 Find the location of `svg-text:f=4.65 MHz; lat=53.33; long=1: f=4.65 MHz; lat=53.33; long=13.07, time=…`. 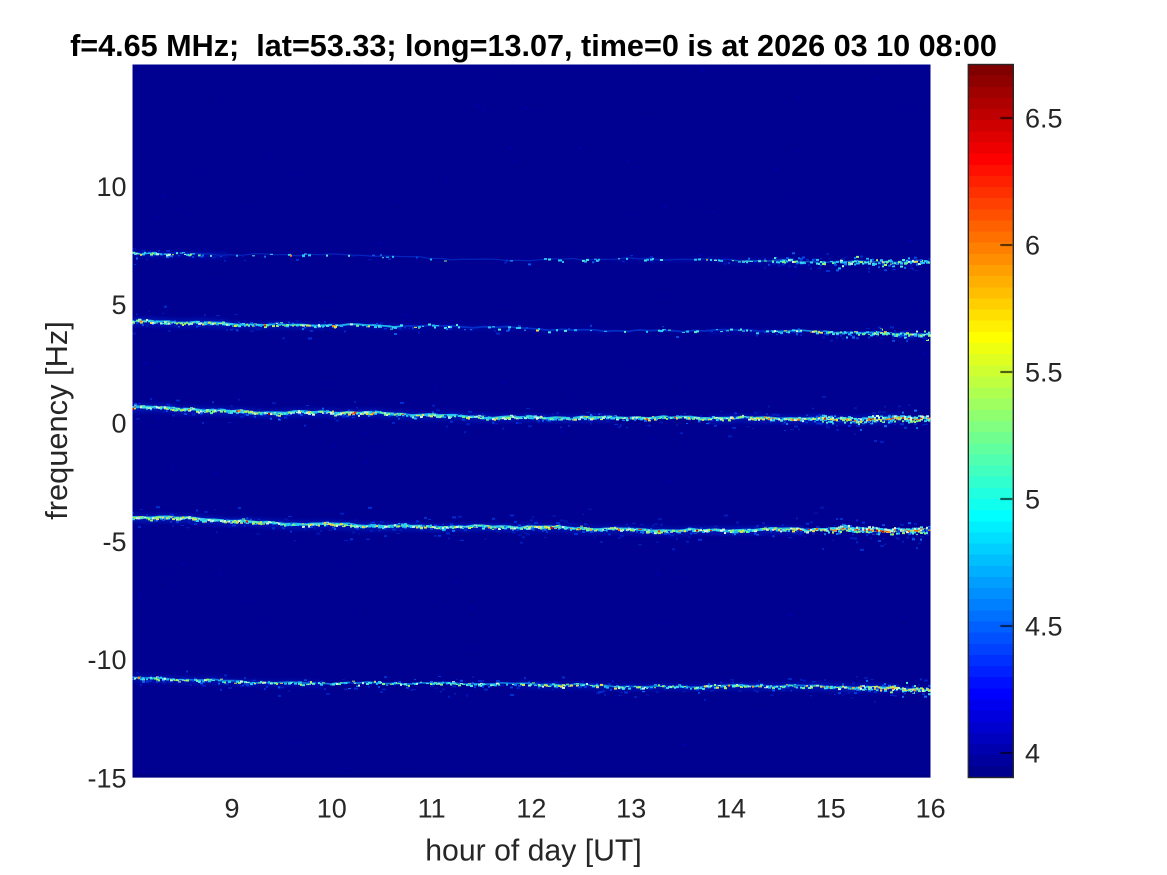

svg-text:f=4.65 MHz; lat=53.33; long=1: f=4.65 MHz; lat=53.33; long=13.07, time=… is located at coordinates (533, 46).